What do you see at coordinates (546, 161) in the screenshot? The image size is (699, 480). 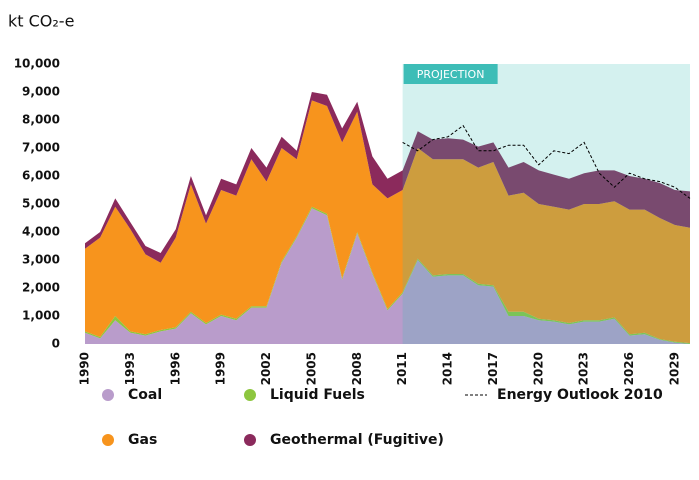 I see `line` at bounding box center [546, 161].